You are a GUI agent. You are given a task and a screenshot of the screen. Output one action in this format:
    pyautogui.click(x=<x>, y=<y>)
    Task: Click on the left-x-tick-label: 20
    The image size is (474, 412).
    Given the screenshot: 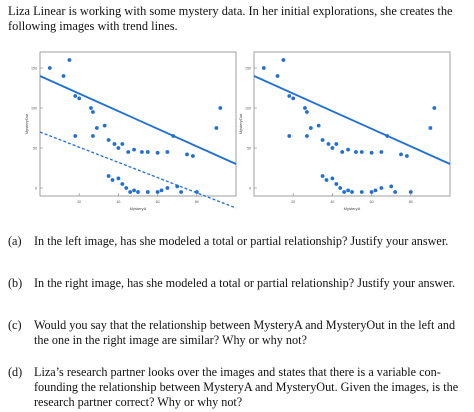 What is the action you would take?
    pyautogui.click(x=79, y=202)
    